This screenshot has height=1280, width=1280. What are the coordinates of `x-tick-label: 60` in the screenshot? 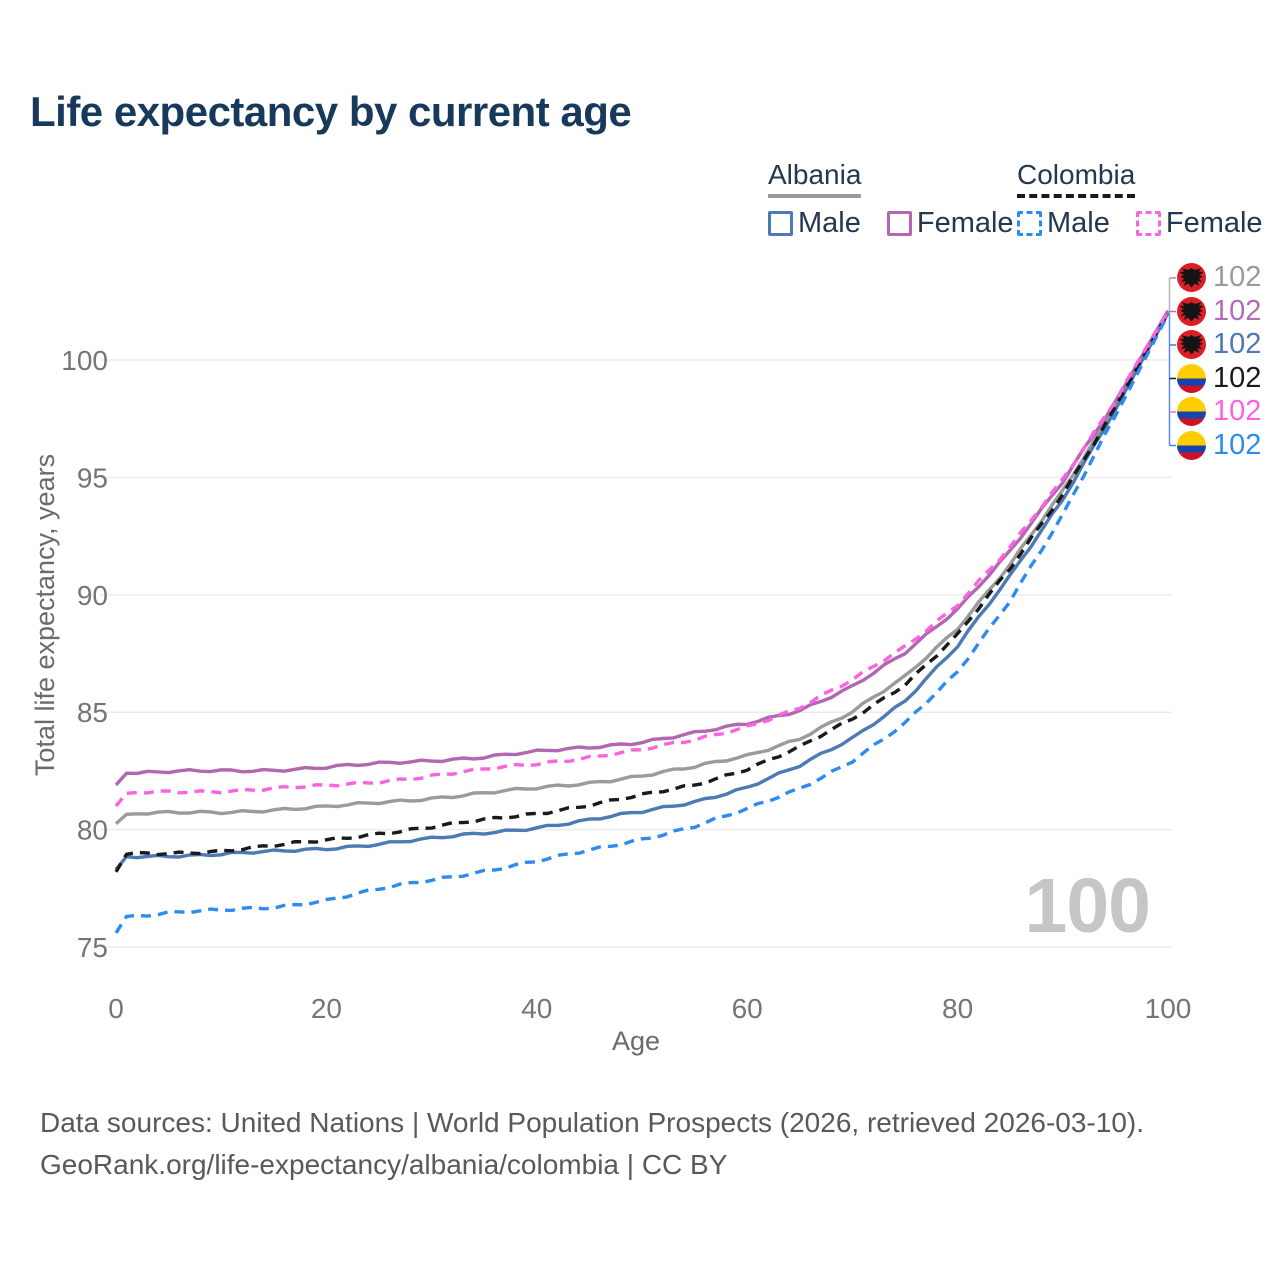 It's located at (747, 1008).